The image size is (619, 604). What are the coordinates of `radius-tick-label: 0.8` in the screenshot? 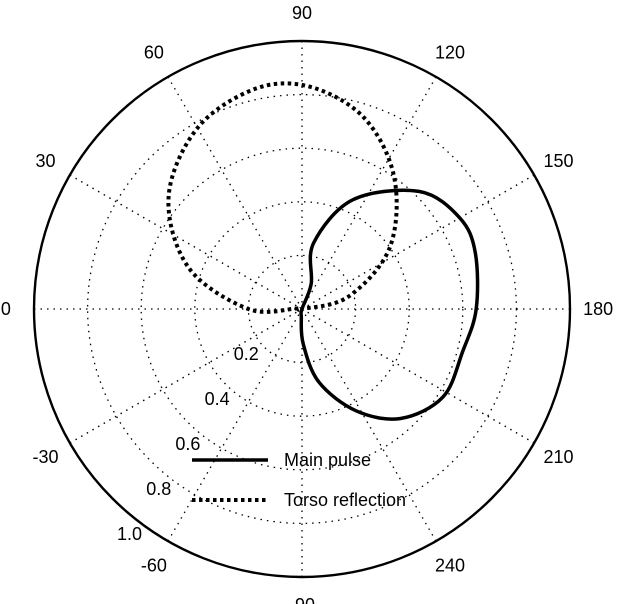 It's located at (158, 489).